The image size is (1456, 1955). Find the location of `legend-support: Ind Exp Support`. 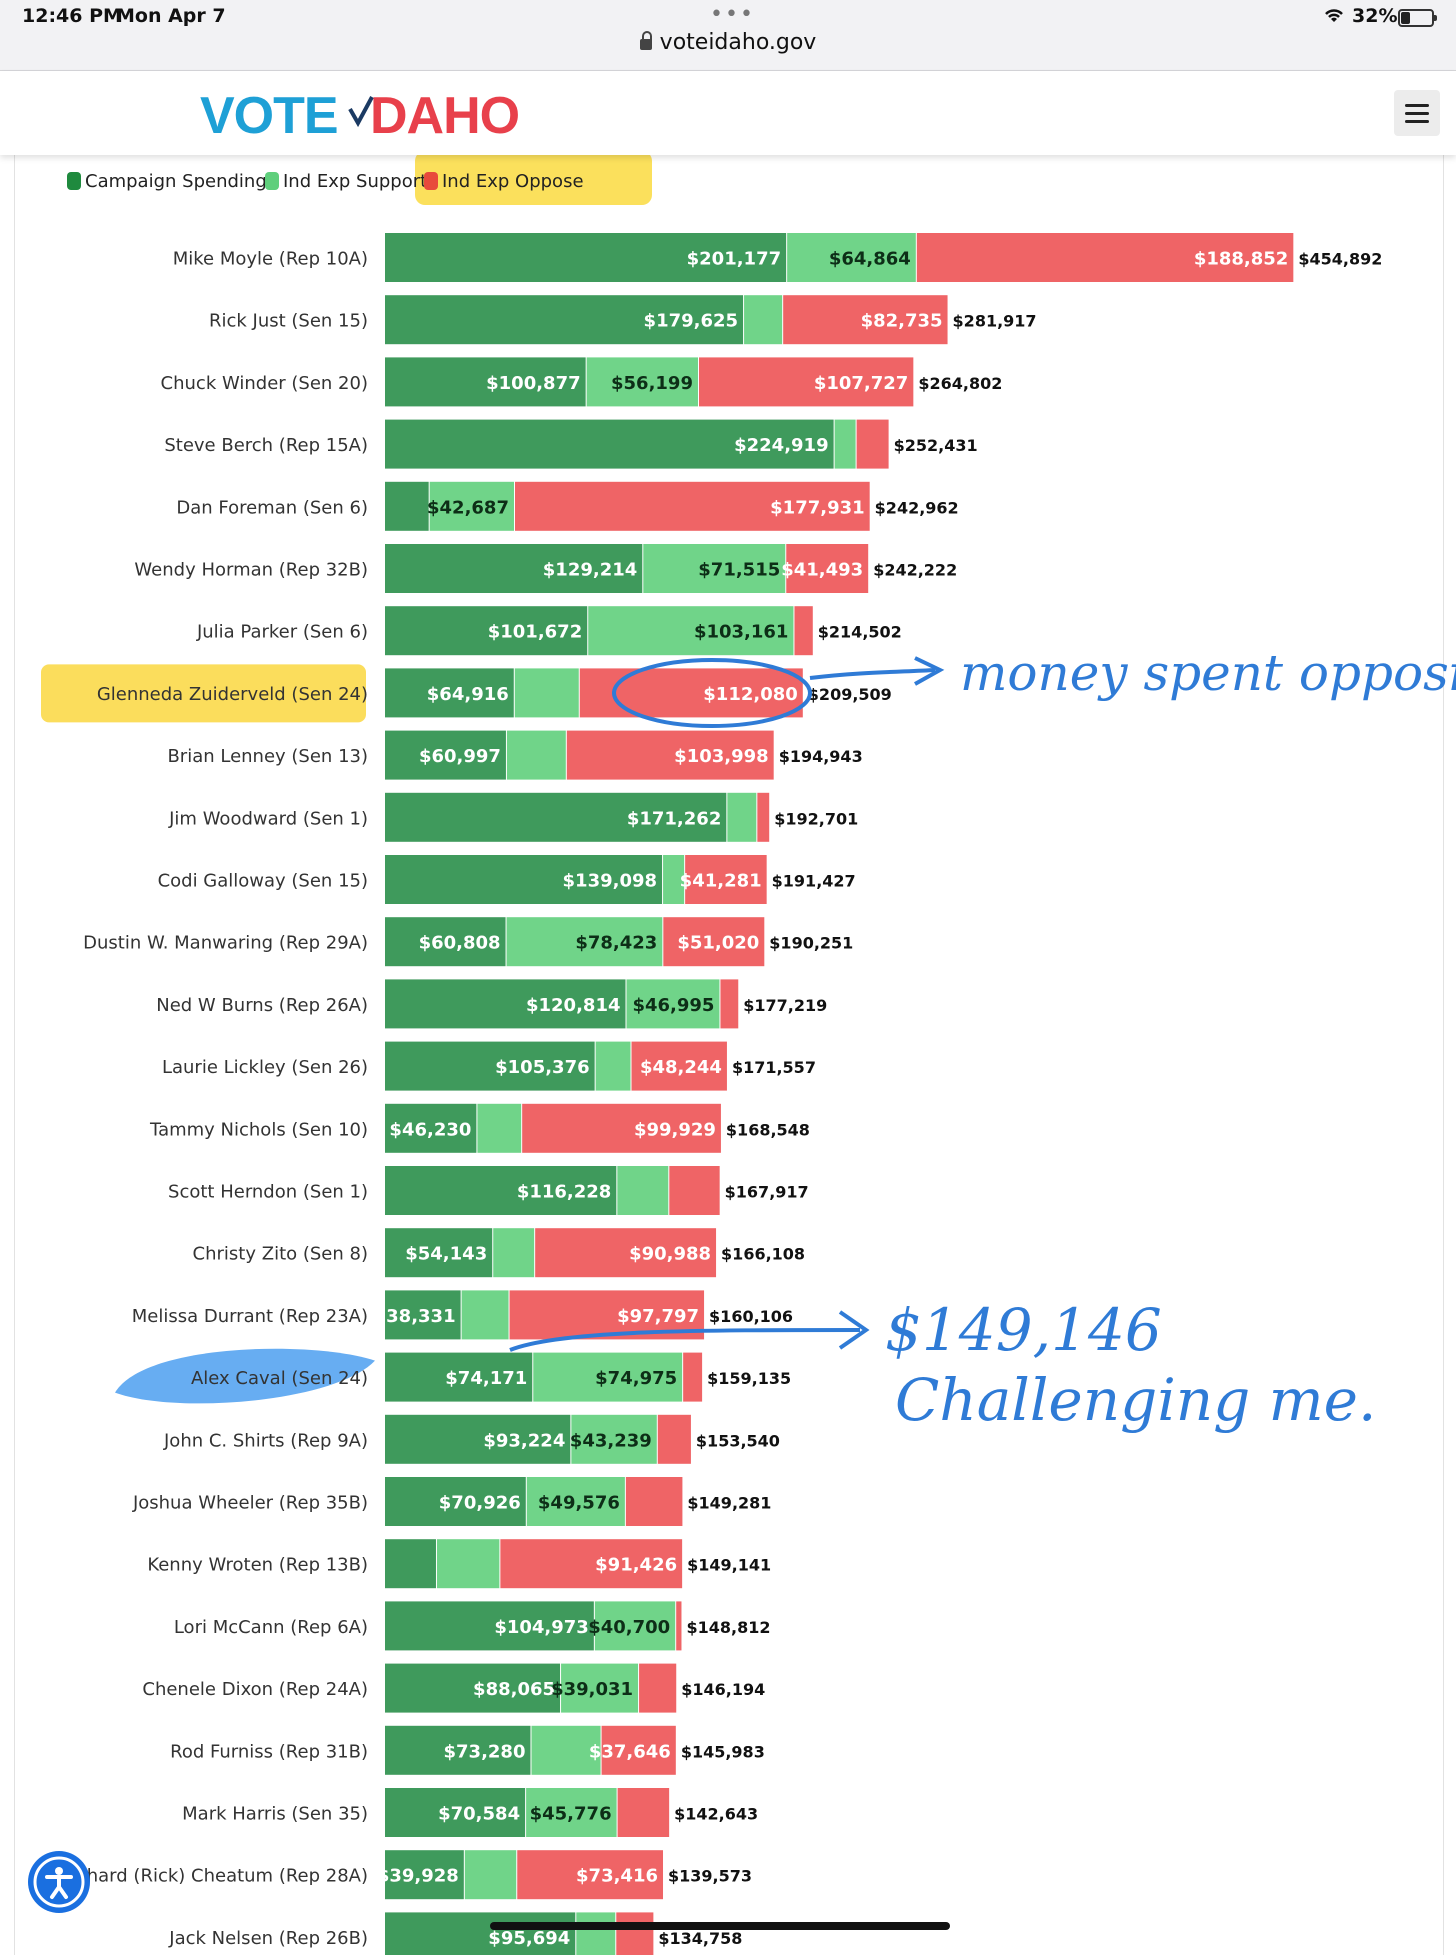

legend-support: Ind Exp Support is located at coordinates (346, 181).